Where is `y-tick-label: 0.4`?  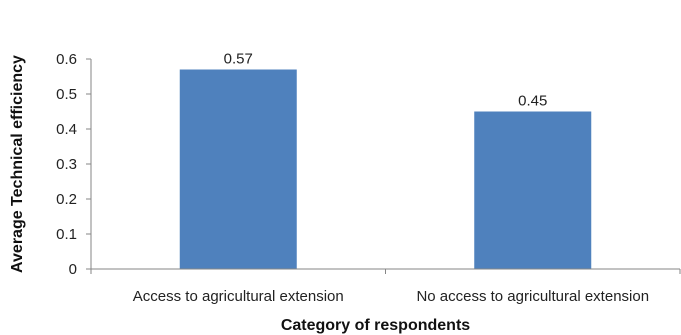
y-tick-label: 0.4 is located at coordinates (66, 129).